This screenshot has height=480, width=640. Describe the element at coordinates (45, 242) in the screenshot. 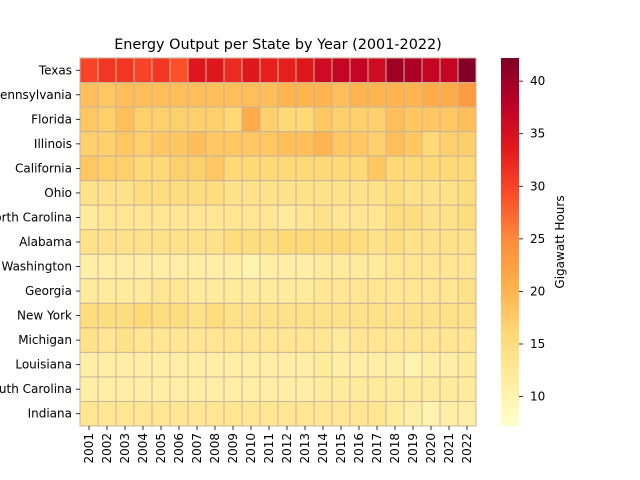

I see `y-tick-label: Alabama` at that location.